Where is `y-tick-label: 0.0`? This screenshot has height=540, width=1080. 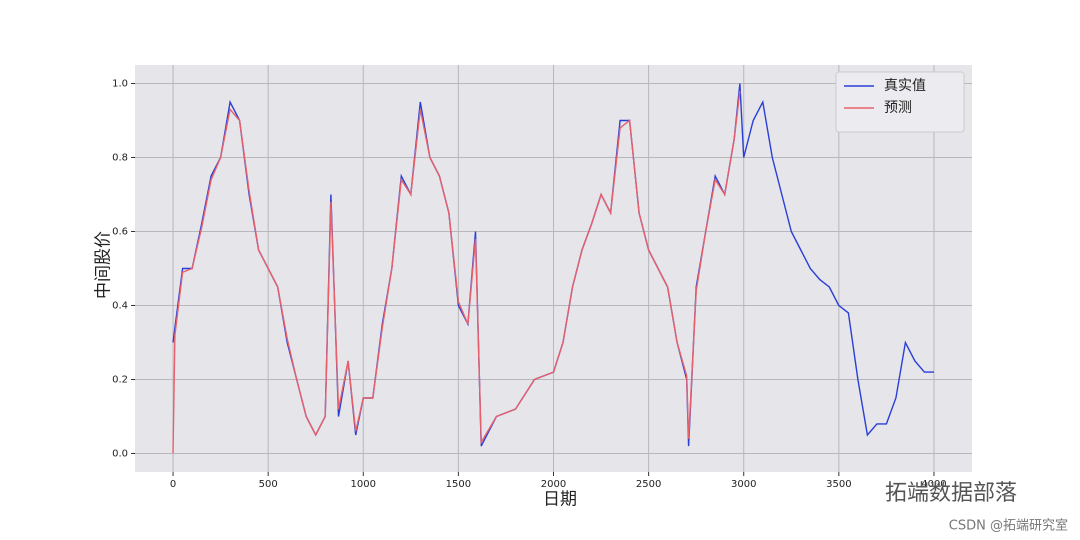 y-tick-label: 0.0 is located at coordinates (120, 454).